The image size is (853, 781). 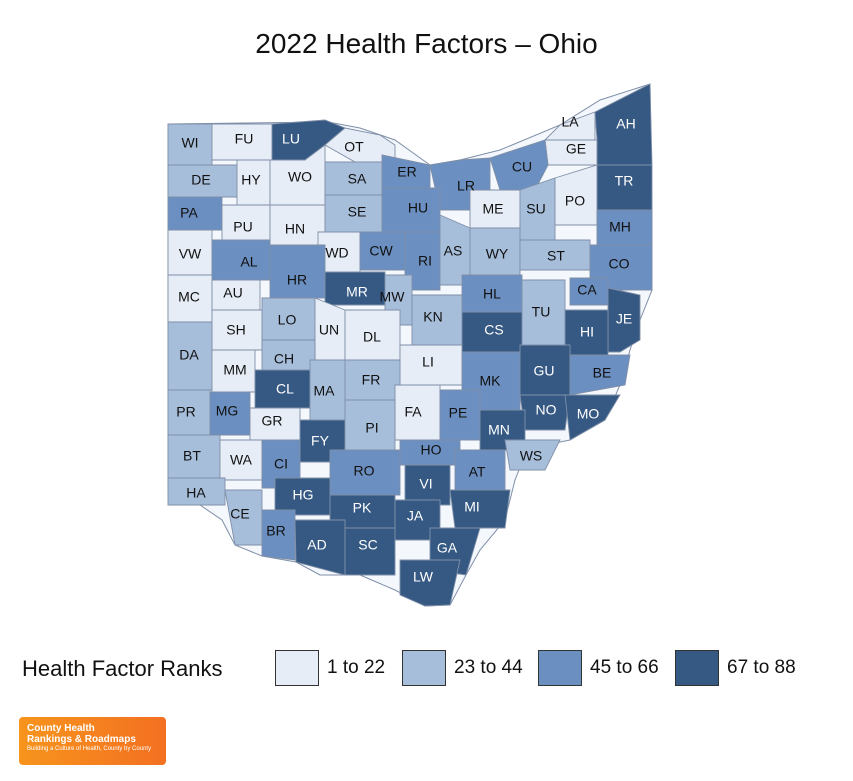 What do you see at coordinates (303, 495) in the screenshot?
I see `county-label-hg: HG` at bounding box center [303, 495].